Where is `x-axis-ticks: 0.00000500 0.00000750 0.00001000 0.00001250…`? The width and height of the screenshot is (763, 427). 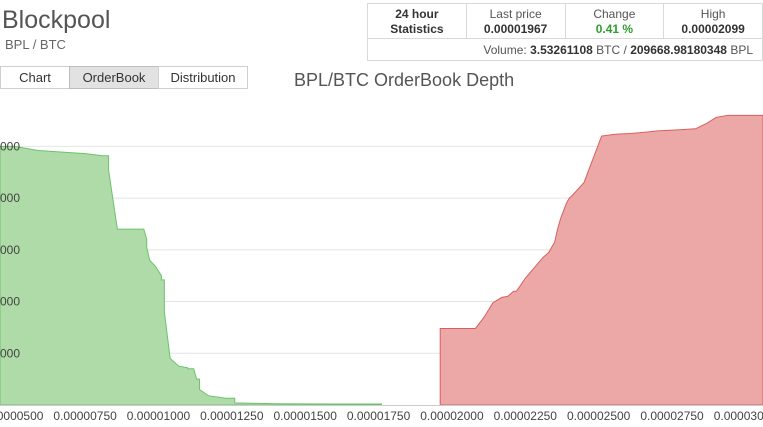 x-axis-ticks: 0.00000500 0.00000750 0.00001000 0.00001250… is located at coordinates (381, 416).